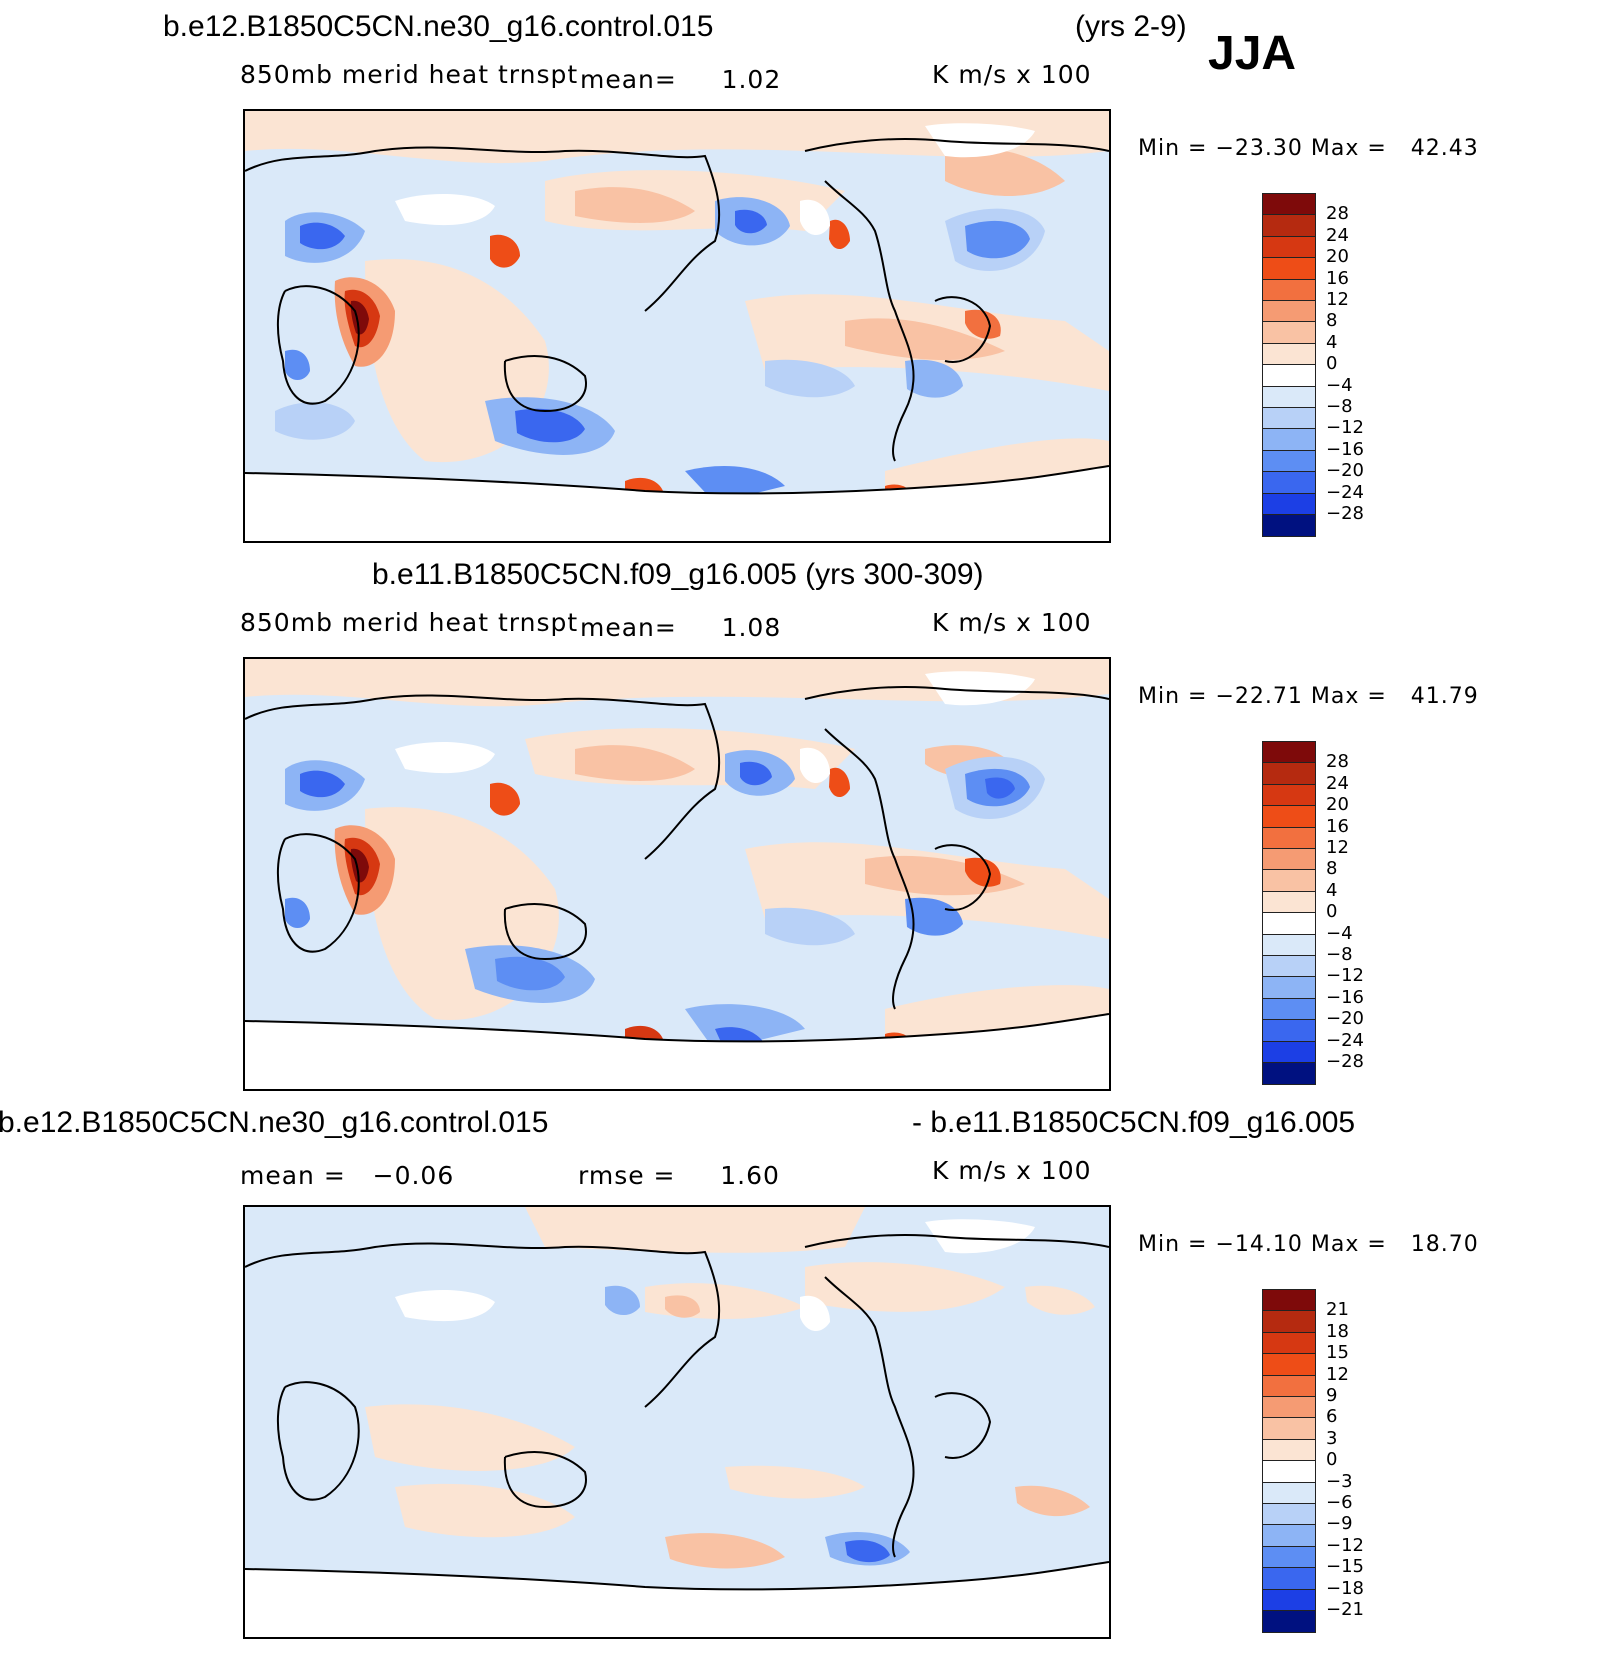  I want to click on panel3-map-svg, so click(677, 1422).